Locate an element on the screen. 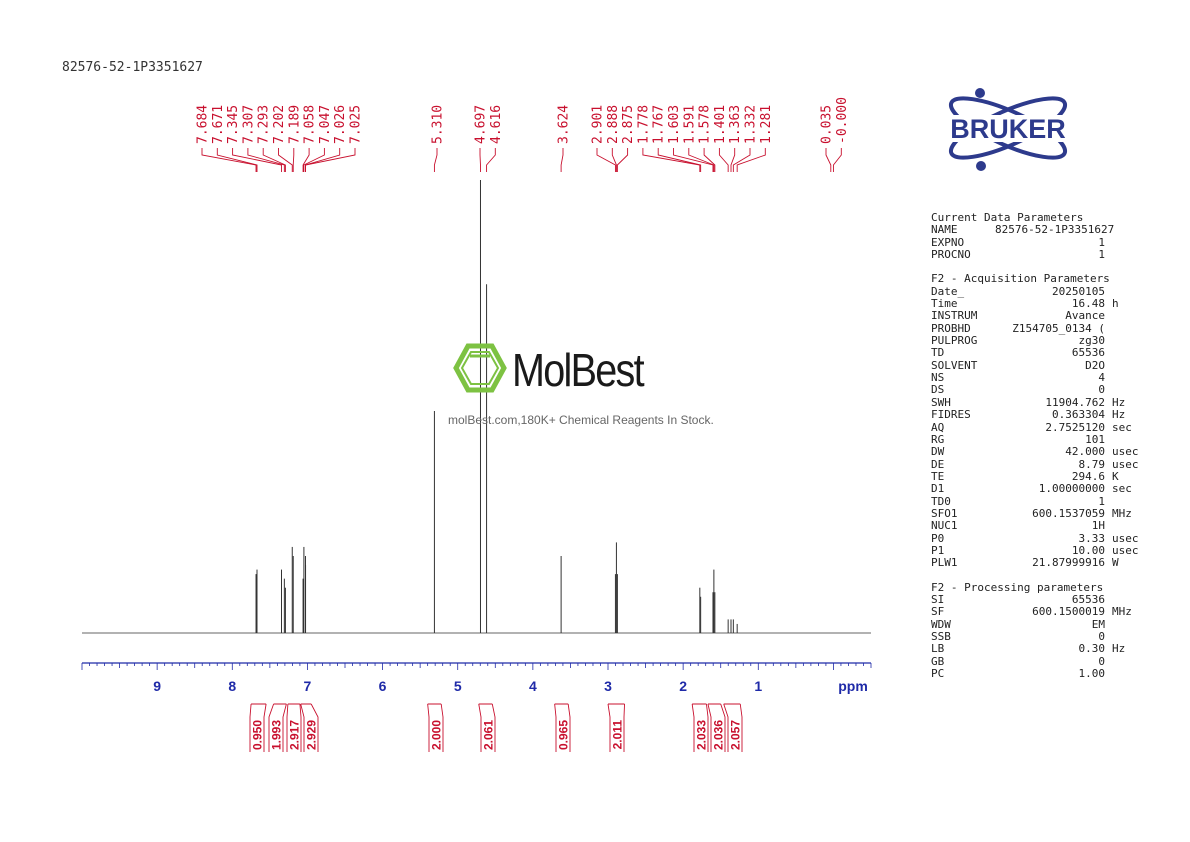  param-key: RG is located at coordinates (938, 439).